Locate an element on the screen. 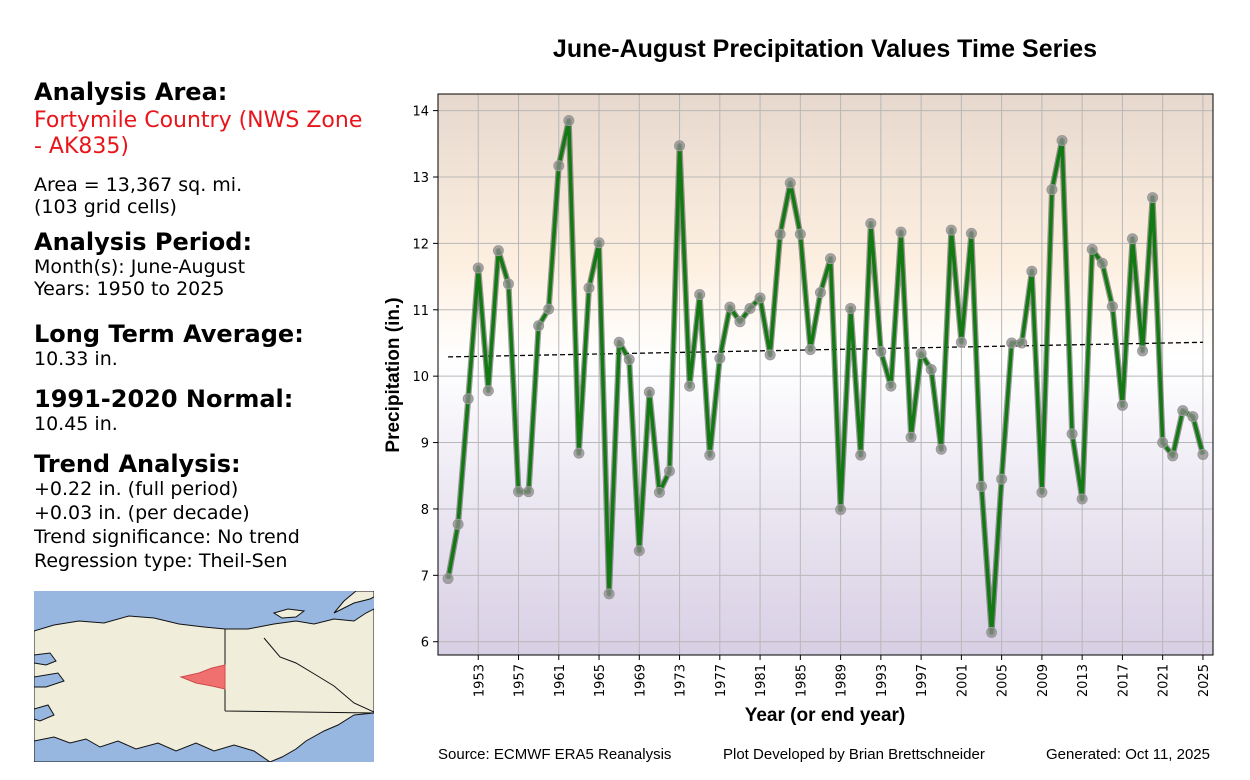  y-tick-label: 10 is located at coordinates (420, 377).